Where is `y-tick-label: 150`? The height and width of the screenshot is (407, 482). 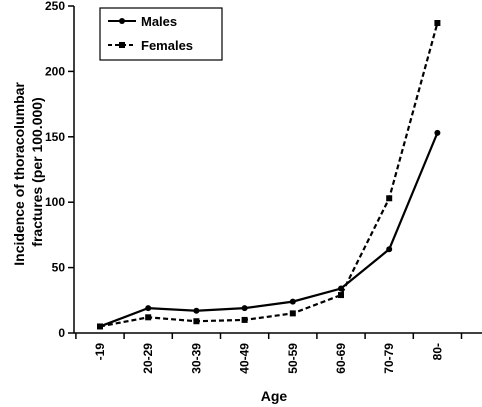
y-tick-label: 150 is located at coordinates (55, 137).